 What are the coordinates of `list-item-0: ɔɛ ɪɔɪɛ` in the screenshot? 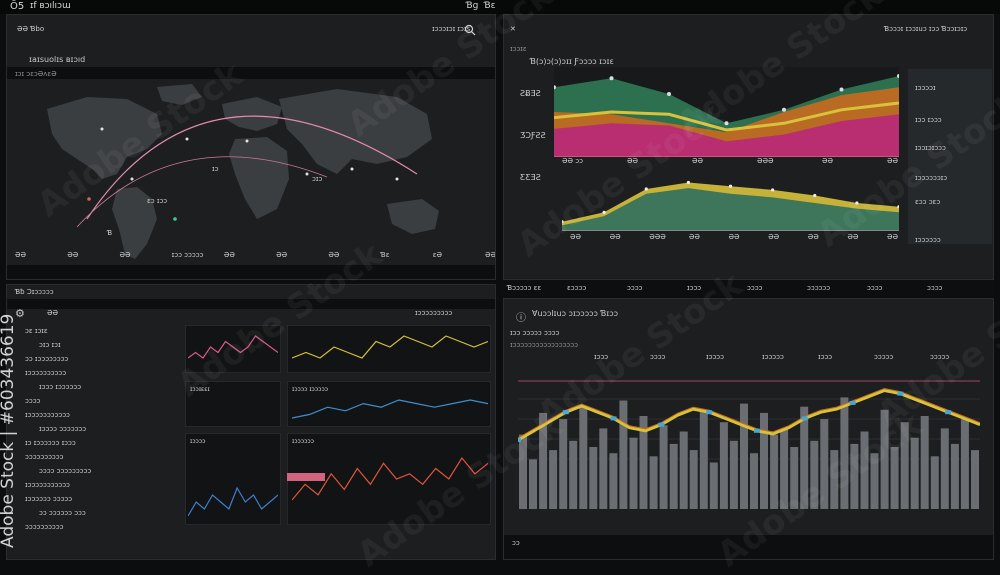 It's located at (36, 331).